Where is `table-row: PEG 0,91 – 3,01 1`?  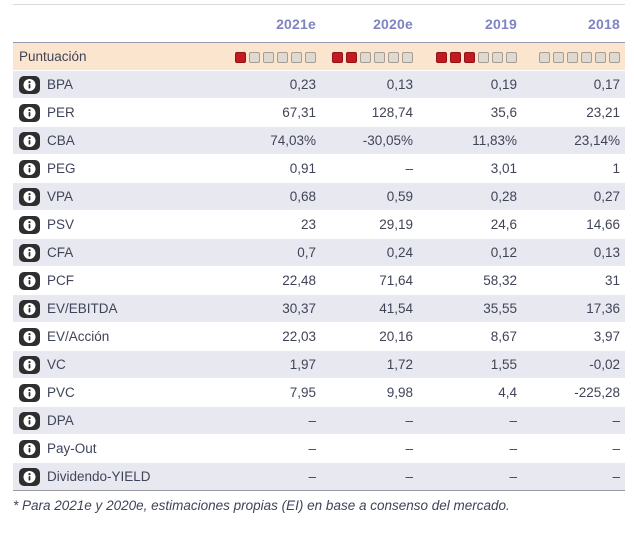 table-row: PEG 0,91 – 3,01 1 is located at coordinates (319, 168).